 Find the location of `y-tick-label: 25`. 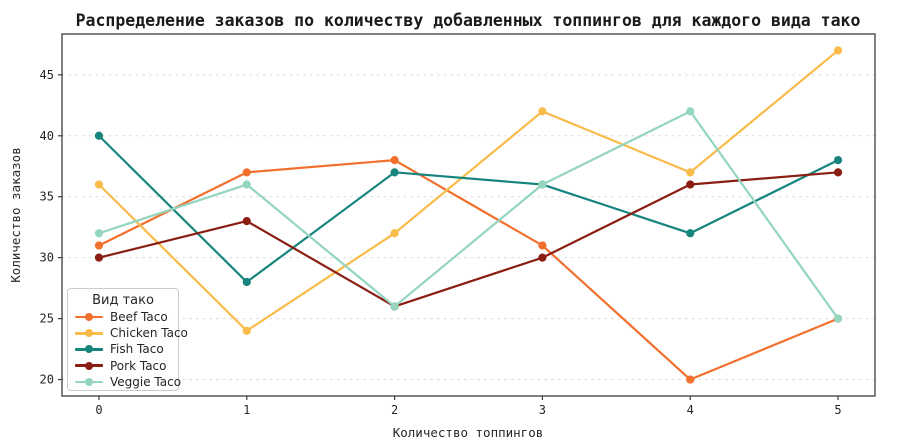

y-tick-label: 25 is located at coordinates (47, 319).